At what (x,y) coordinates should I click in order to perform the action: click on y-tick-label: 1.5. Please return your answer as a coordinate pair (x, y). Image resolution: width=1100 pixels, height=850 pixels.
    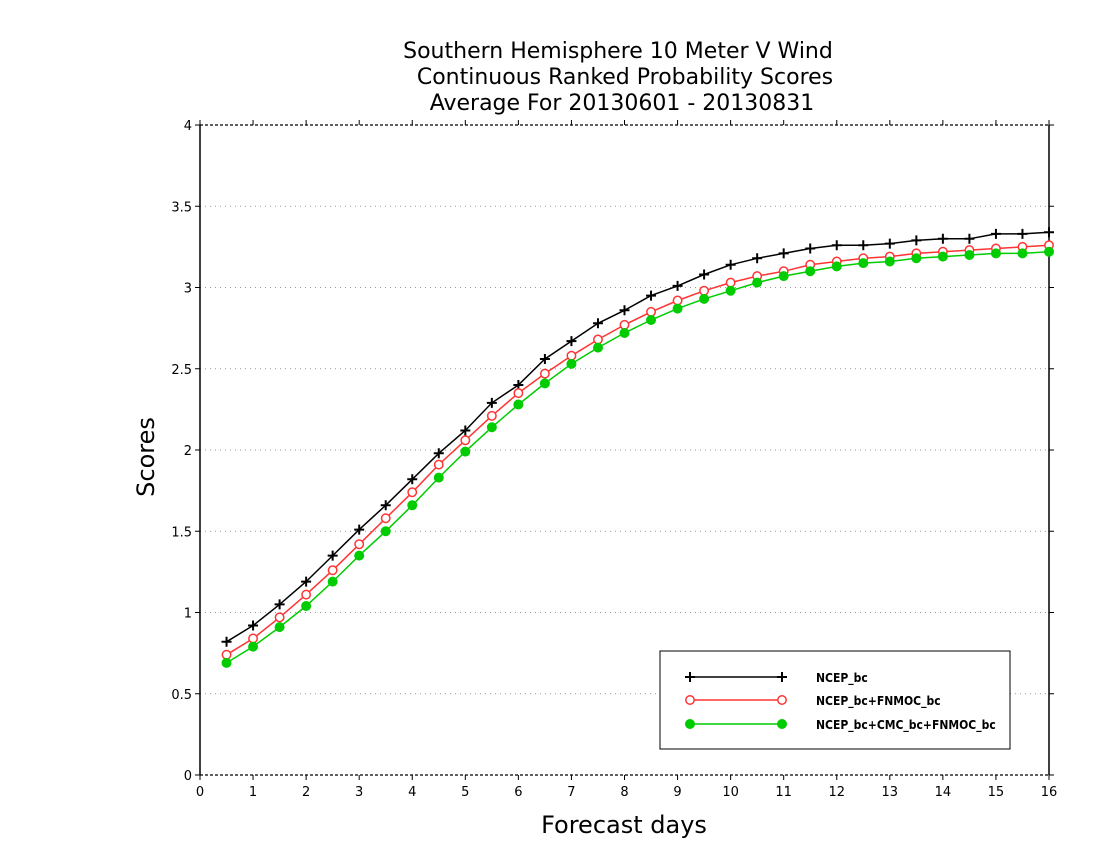
    Looking at the image, I should click on (181, 532).